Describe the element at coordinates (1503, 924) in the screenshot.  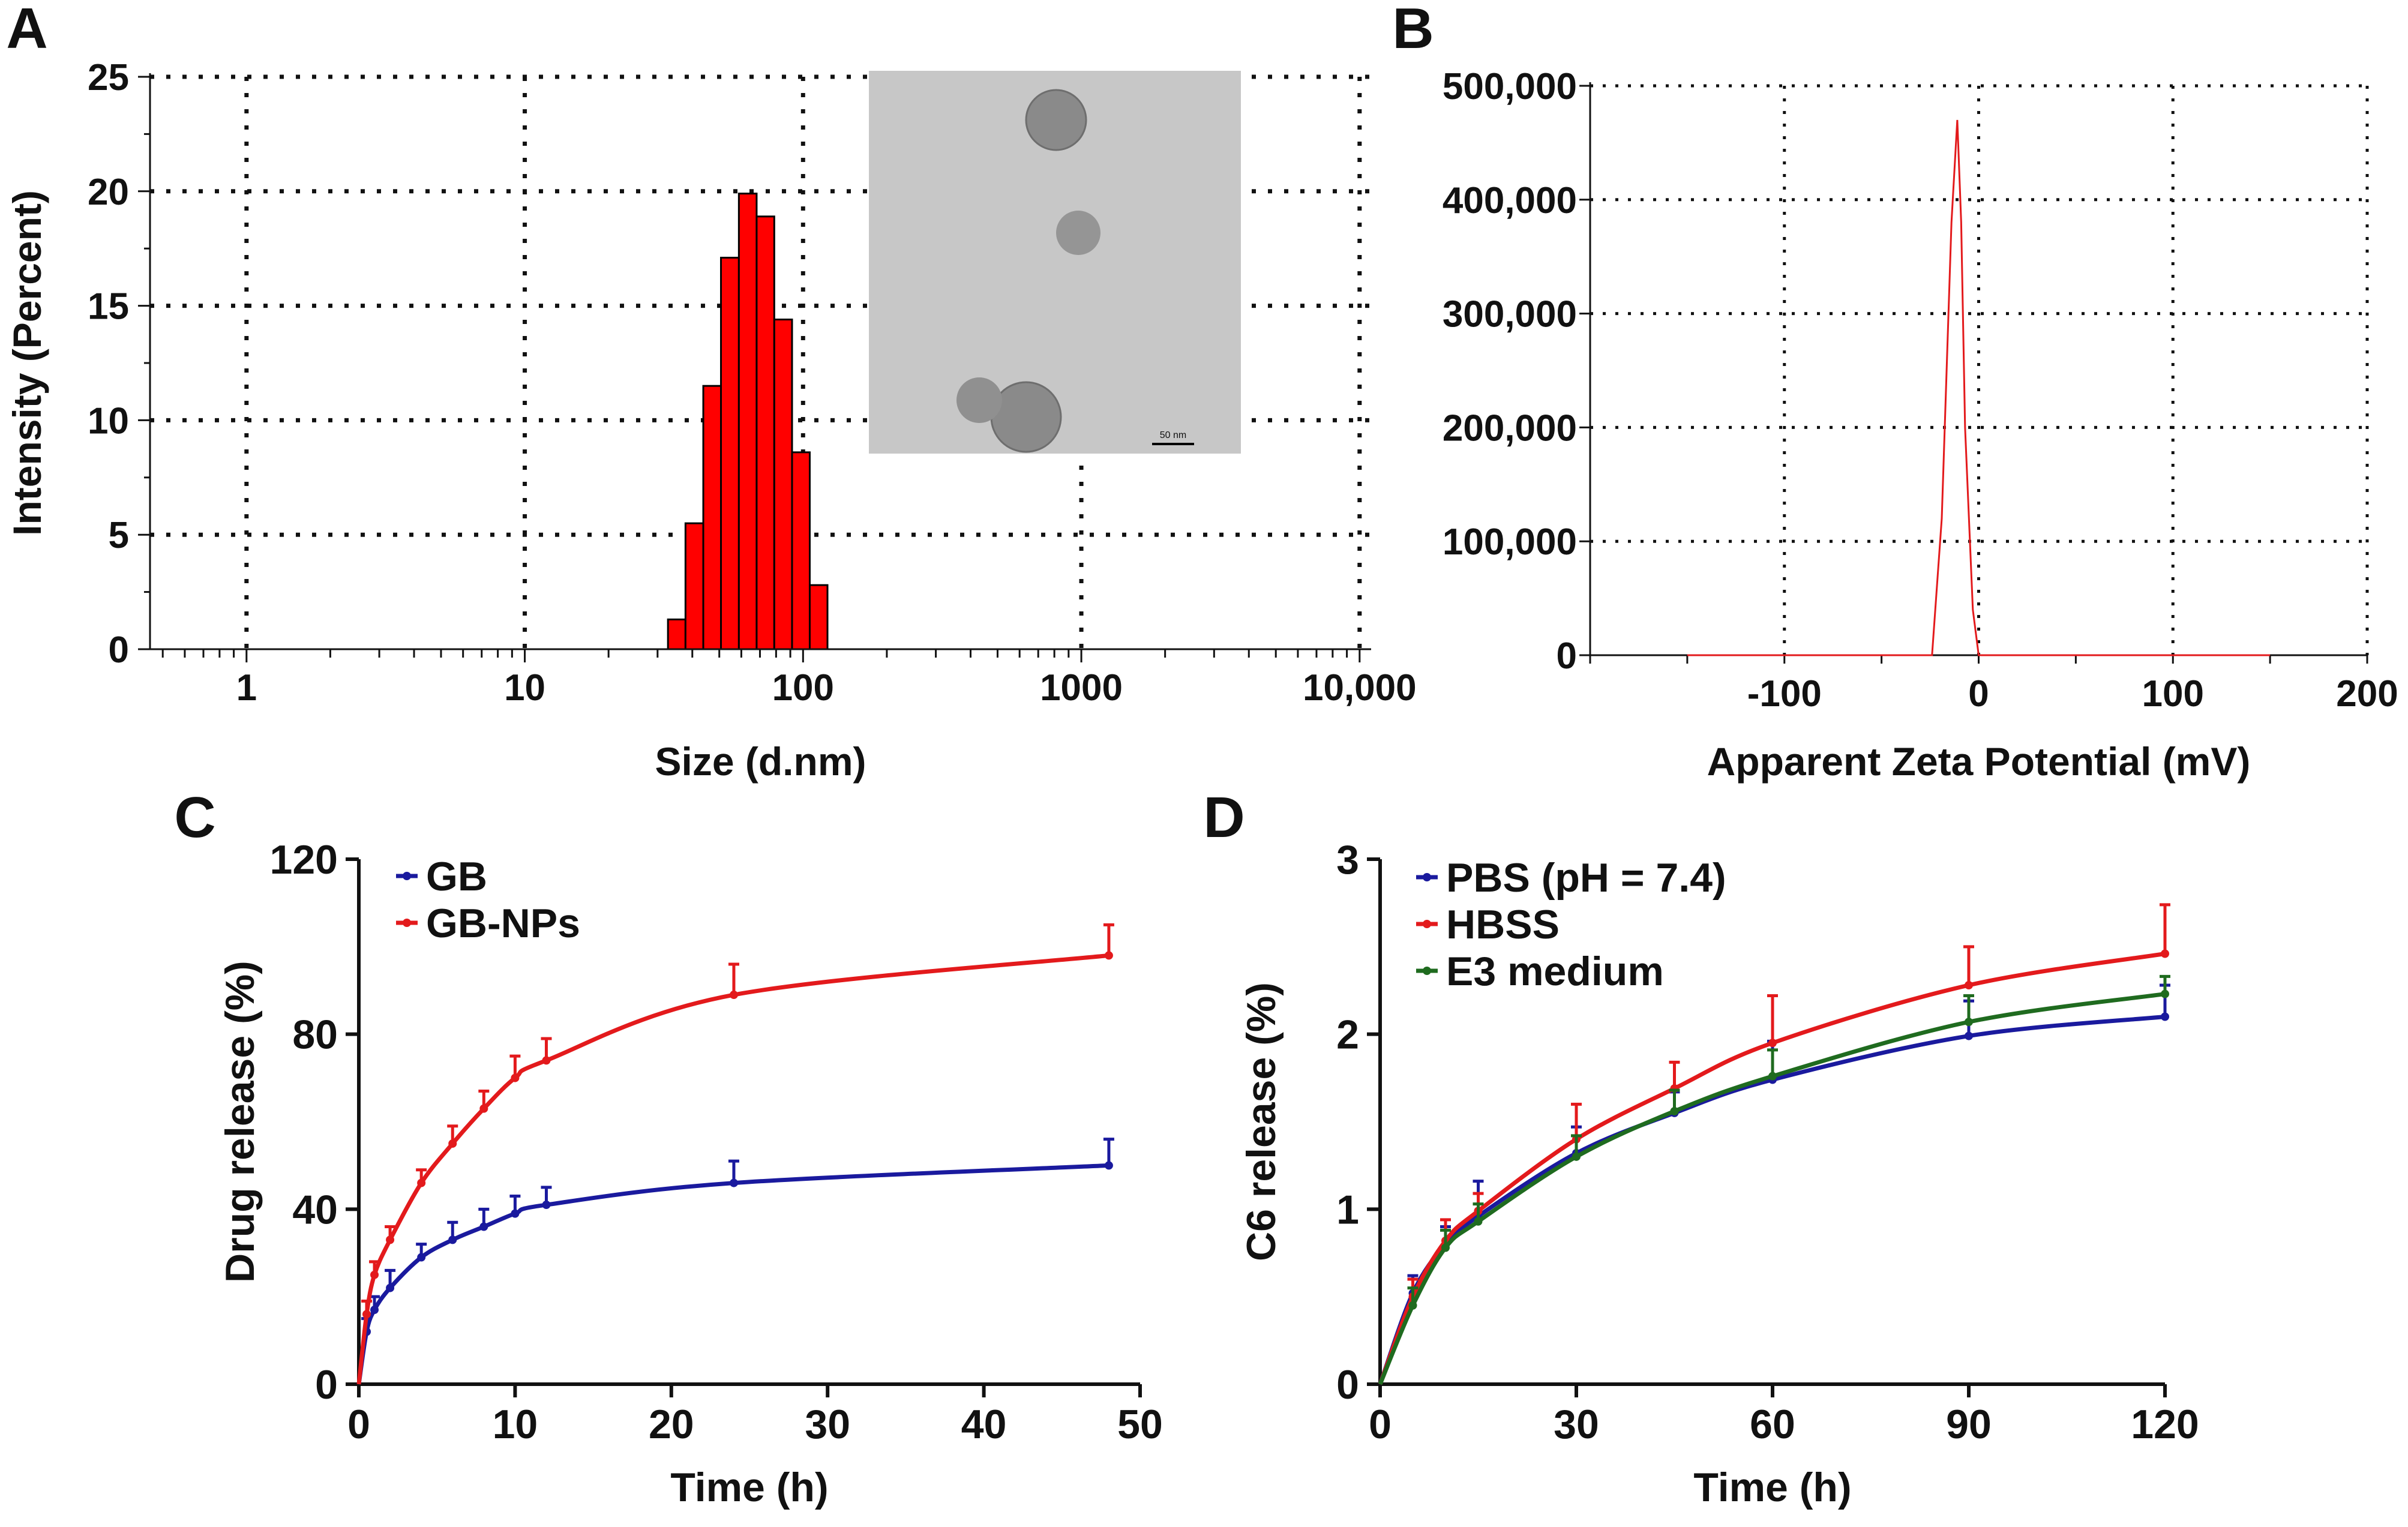
I see `d-legend-label: HBSS` at that location.